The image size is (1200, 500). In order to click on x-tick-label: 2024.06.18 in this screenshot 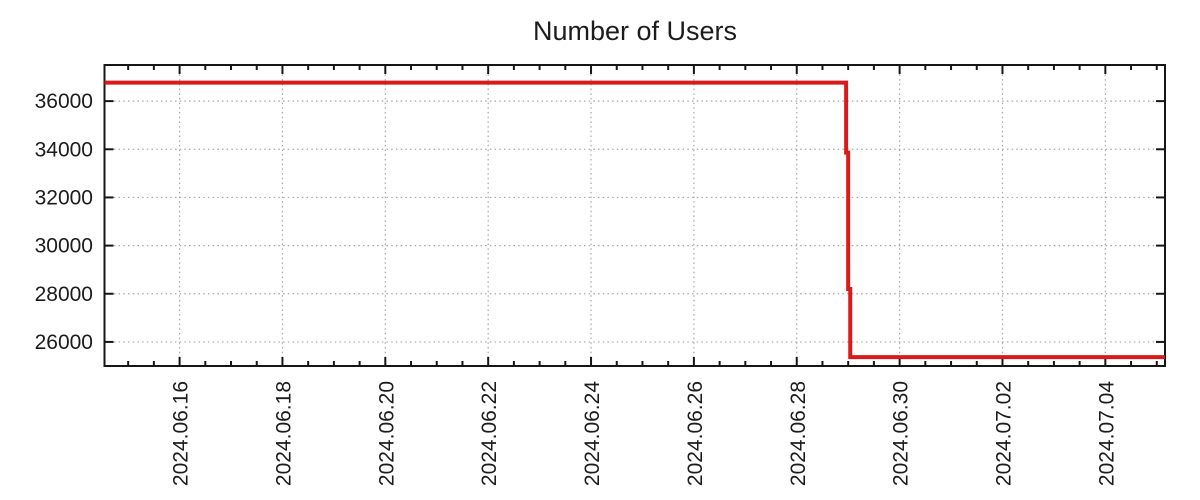, I will do `click(283, 433)`.